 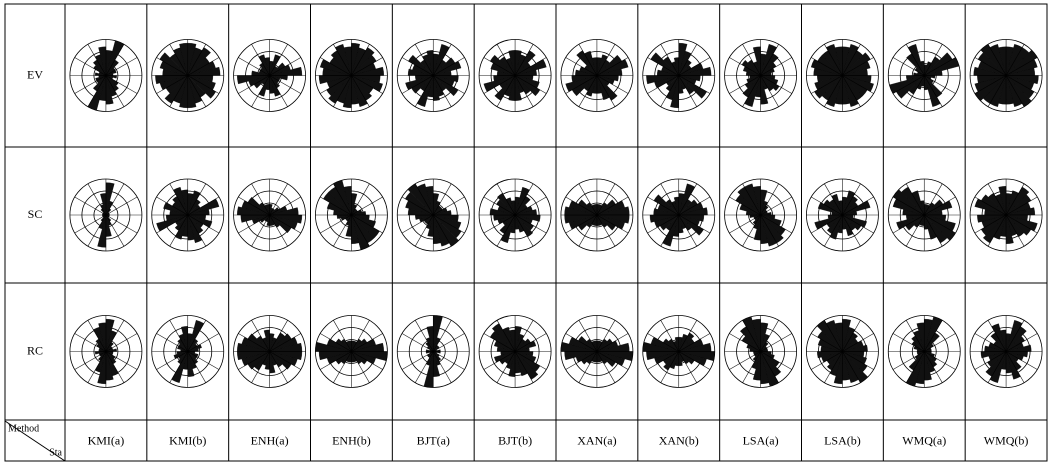 I want to click on corner-row-header: Method, so click(x=23, y=428).